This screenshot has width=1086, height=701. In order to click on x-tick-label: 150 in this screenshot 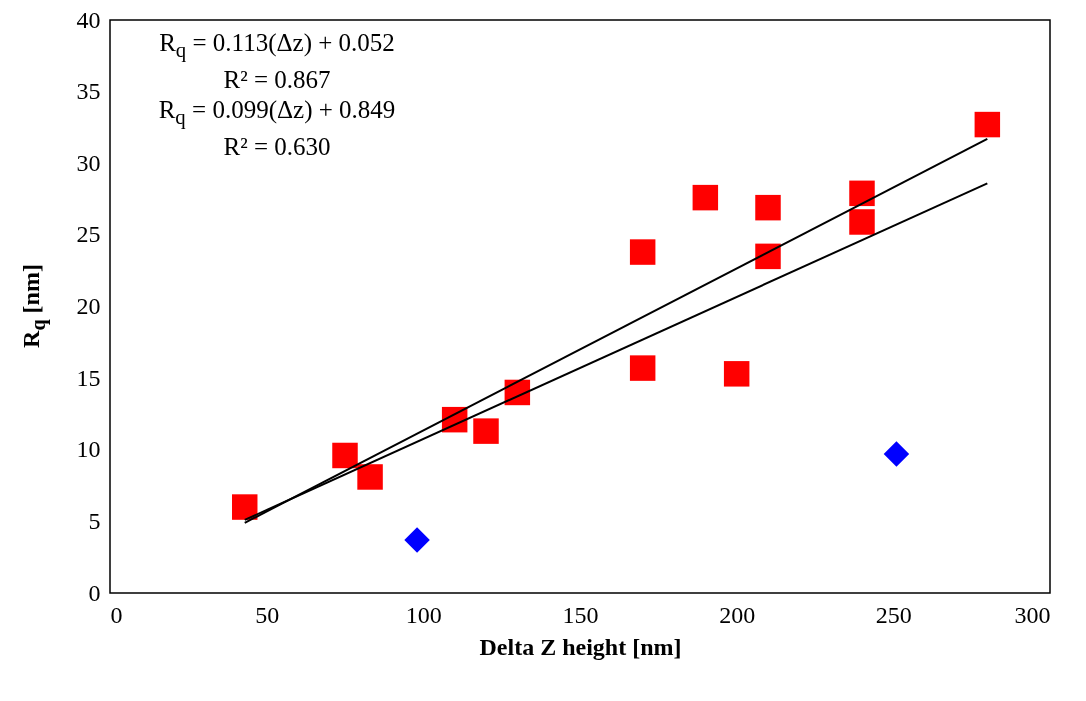, I will do `click(580, 614)`.